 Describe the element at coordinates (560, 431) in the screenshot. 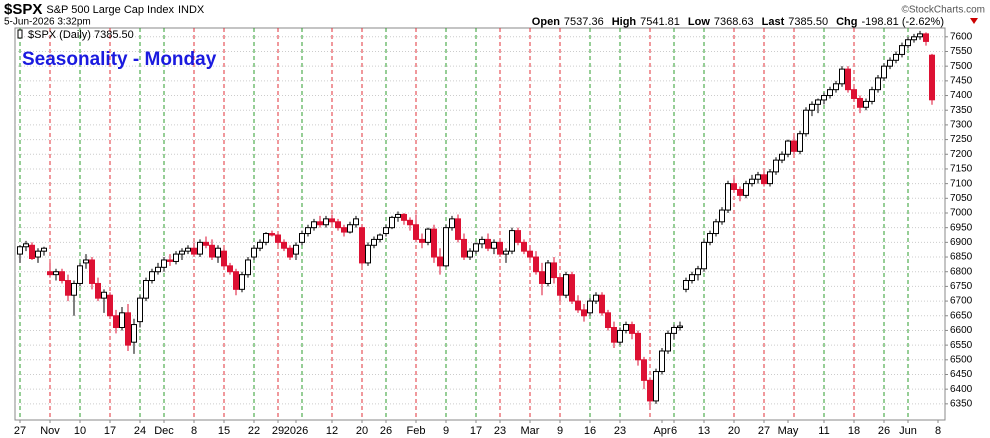

I see `x-tick-label: 9` at that location.